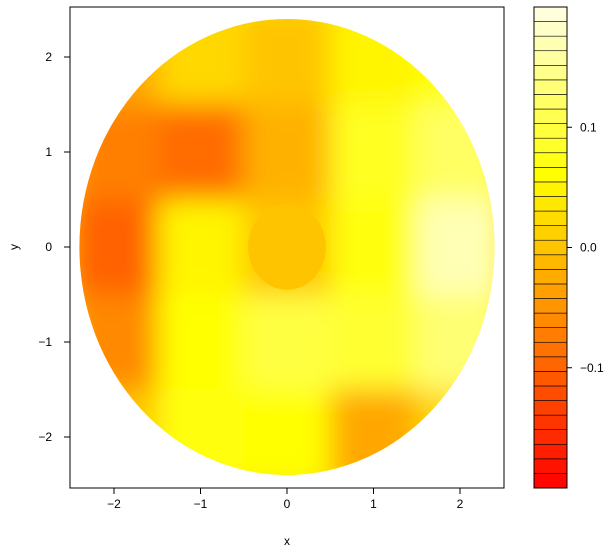  I want to click on y-tick-label: −2, so click(45, 437).